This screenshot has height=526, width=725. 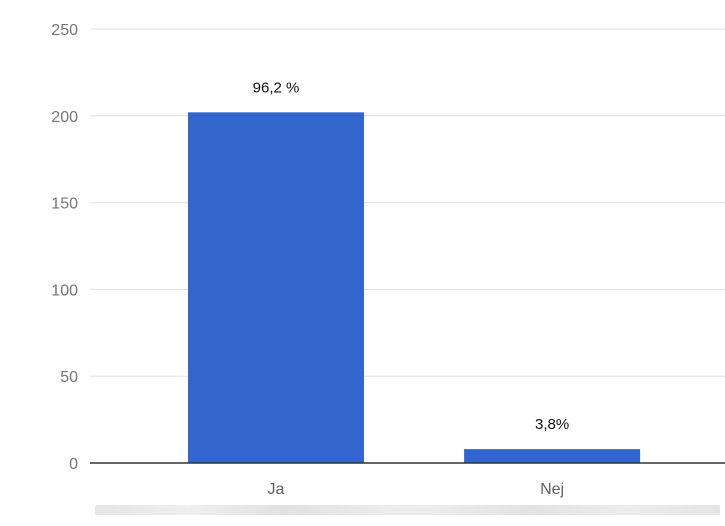 What do you see at coordinates (73, 464) in the screenshot?
I see `y-tick-label: 0` at bounding box center [73, 464].